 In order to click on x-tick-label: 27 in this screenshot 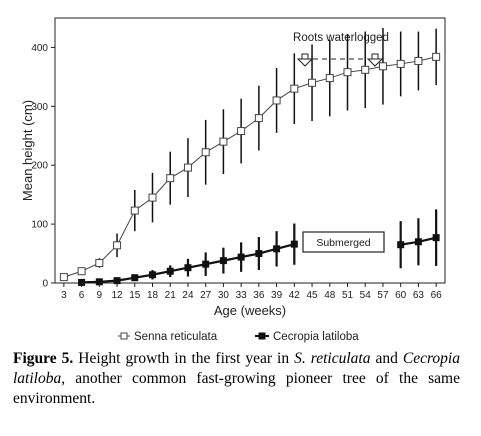, I will do `click(206, 295)`.